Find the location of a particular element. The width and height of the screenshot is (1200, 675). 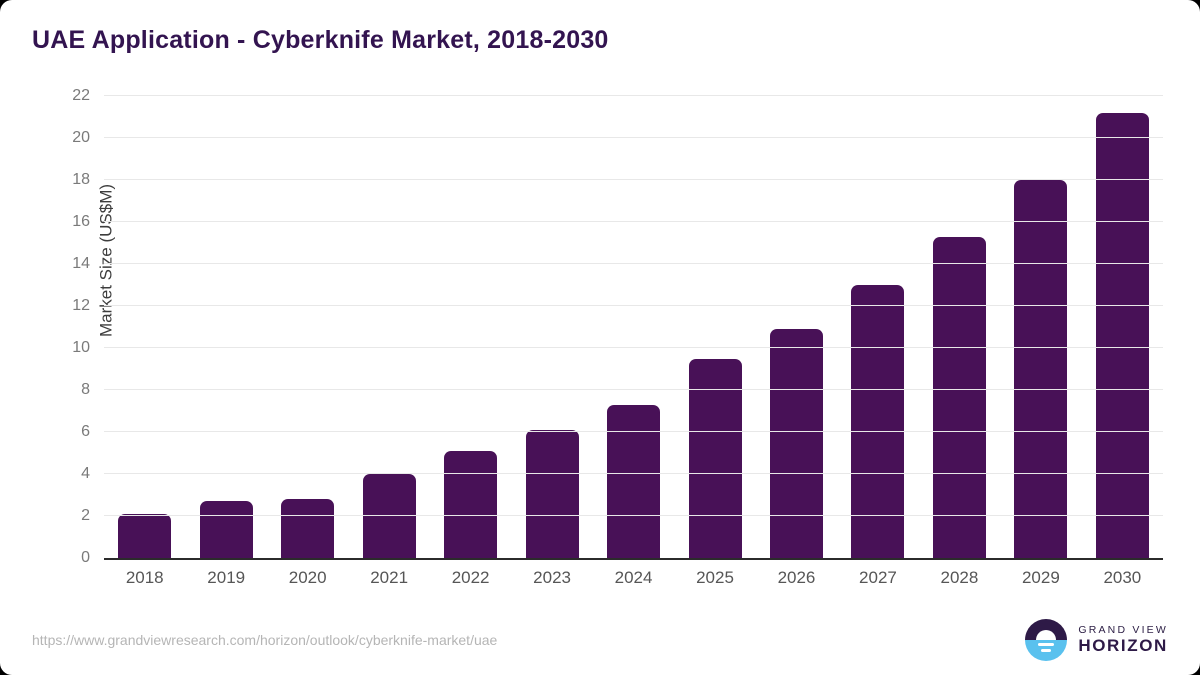

y-tick-label-18: 18 is located at coordinates (81, 179).